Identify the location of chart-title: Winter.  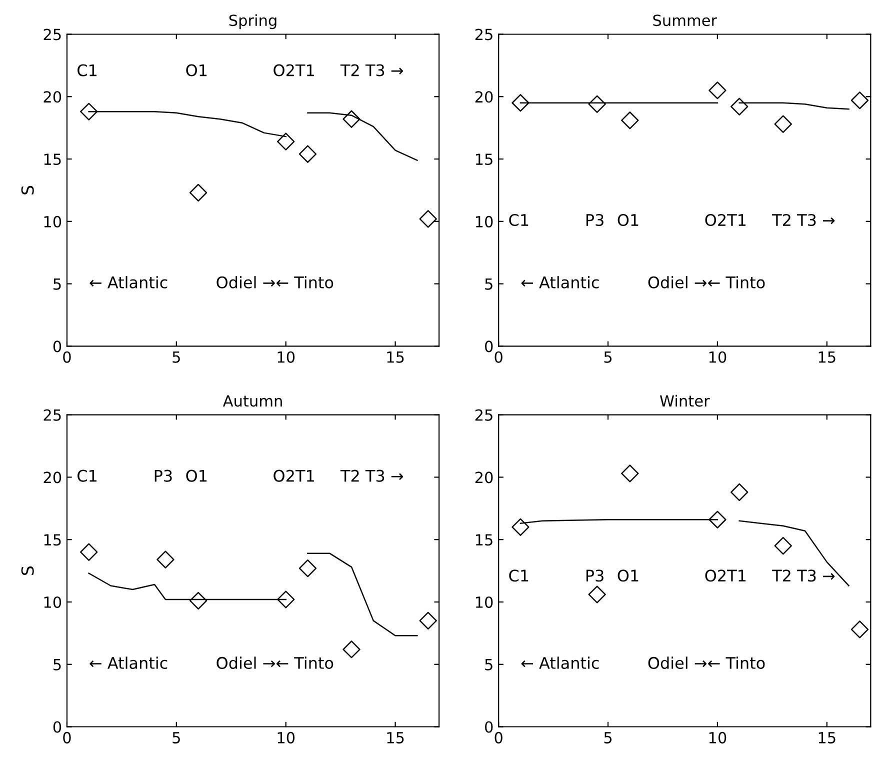
(685, 400).